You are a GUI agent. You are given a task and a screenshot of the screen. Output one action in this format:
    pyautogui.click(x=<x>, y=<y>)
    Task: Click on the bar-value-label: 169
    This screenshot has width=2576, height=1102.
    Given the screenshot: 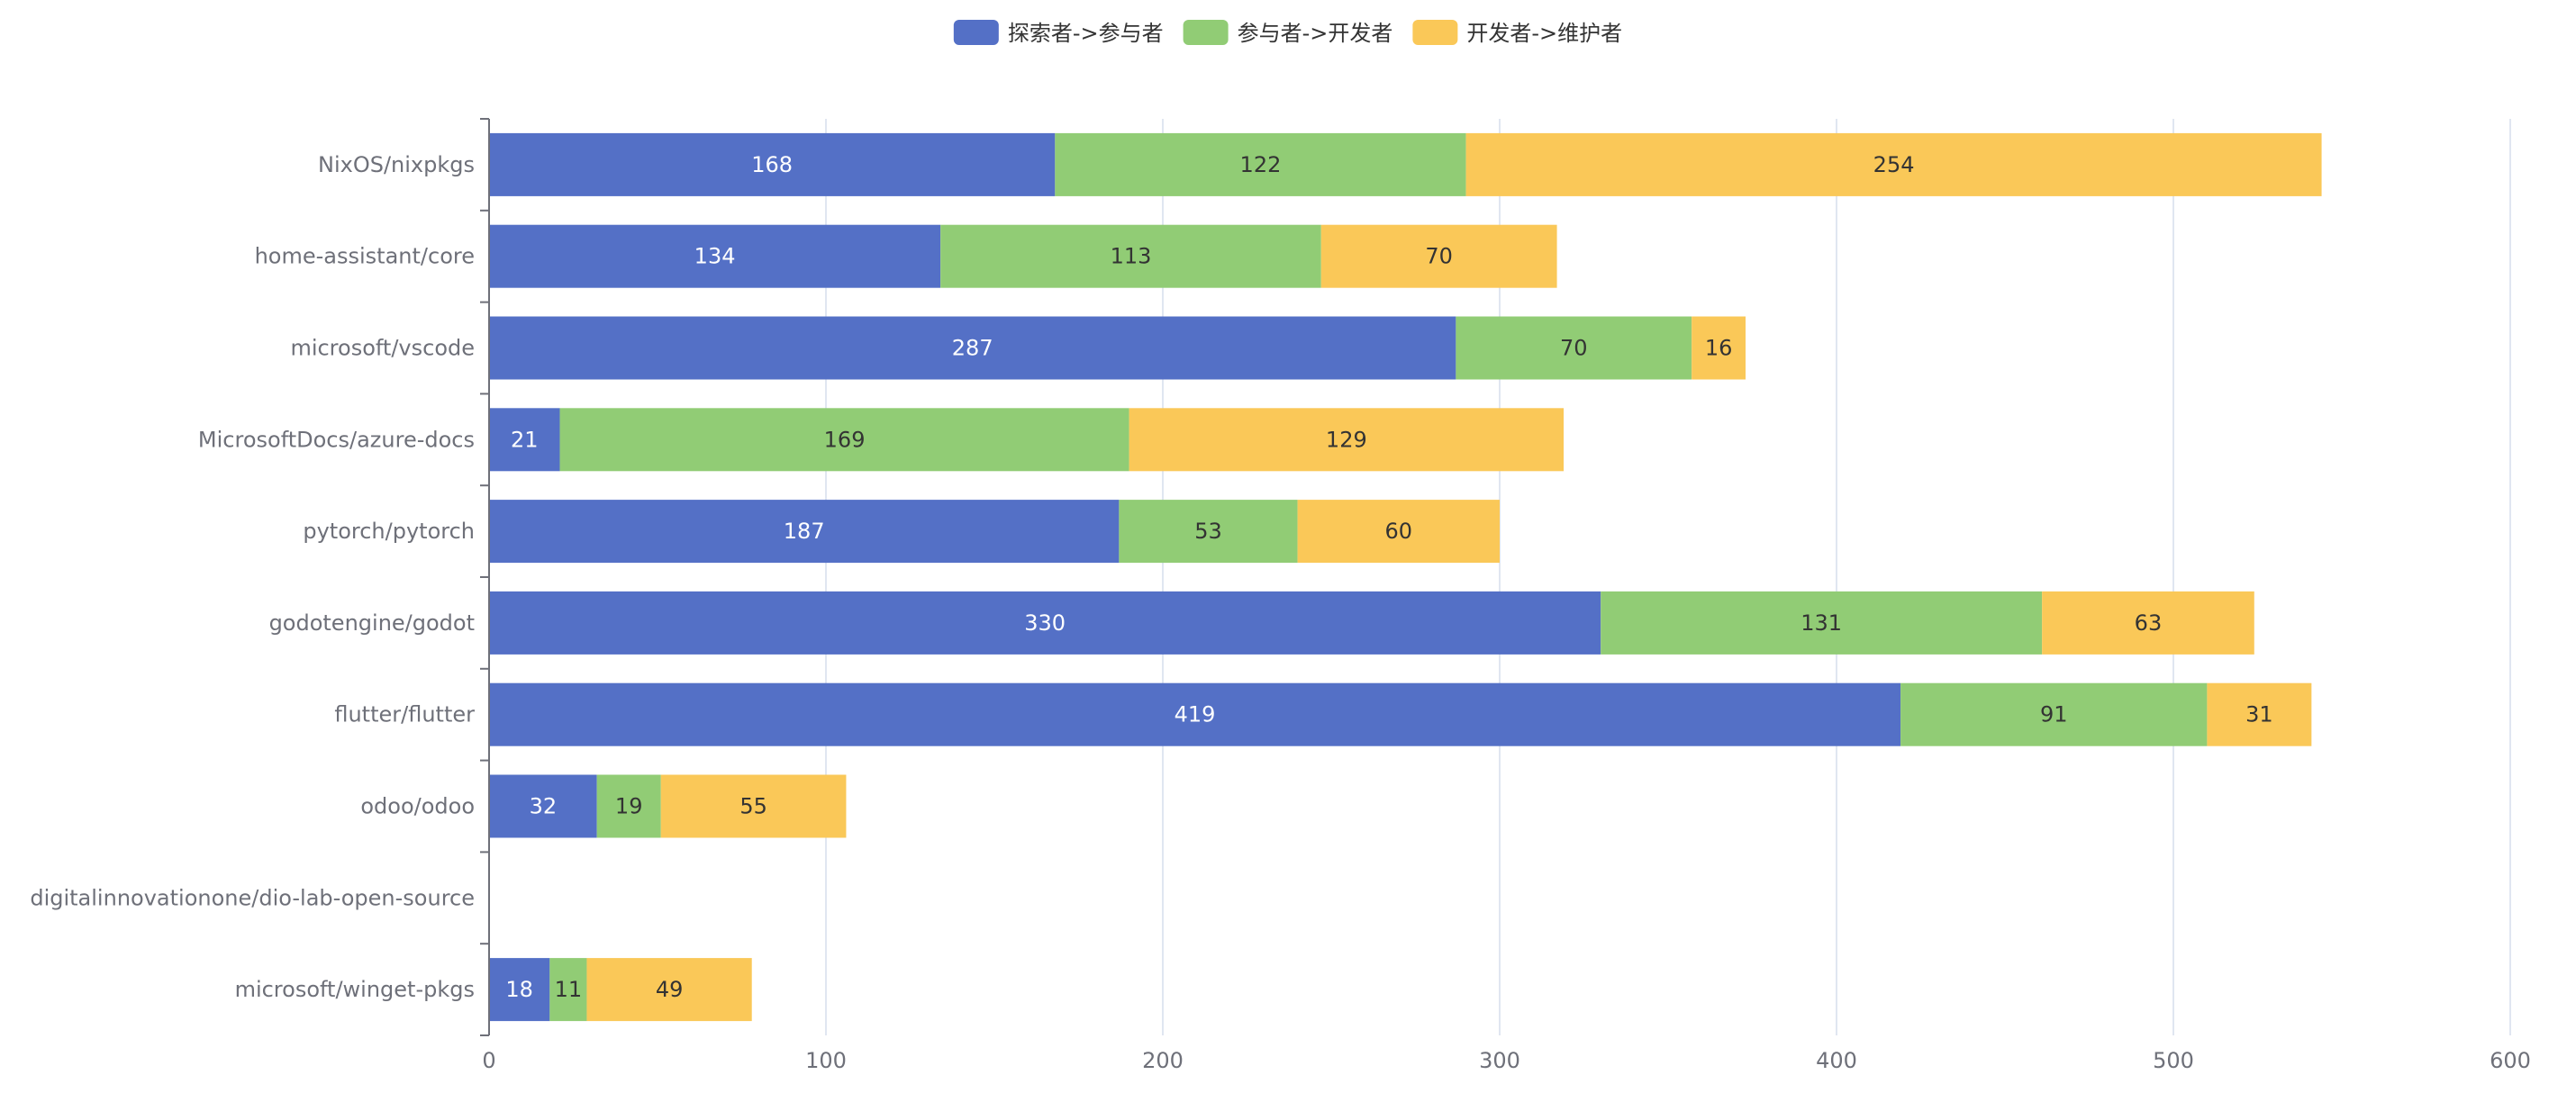 What is the action you would take?
    pyautogui.click(x=845, y=439)
    